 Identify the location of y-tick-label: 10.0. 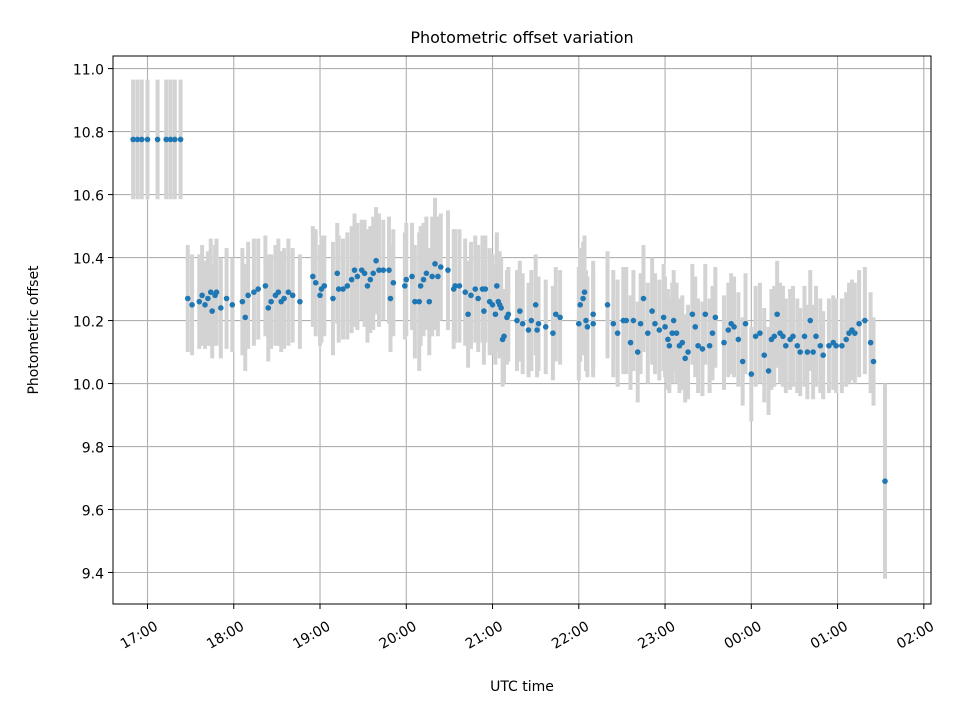
(88, 386).